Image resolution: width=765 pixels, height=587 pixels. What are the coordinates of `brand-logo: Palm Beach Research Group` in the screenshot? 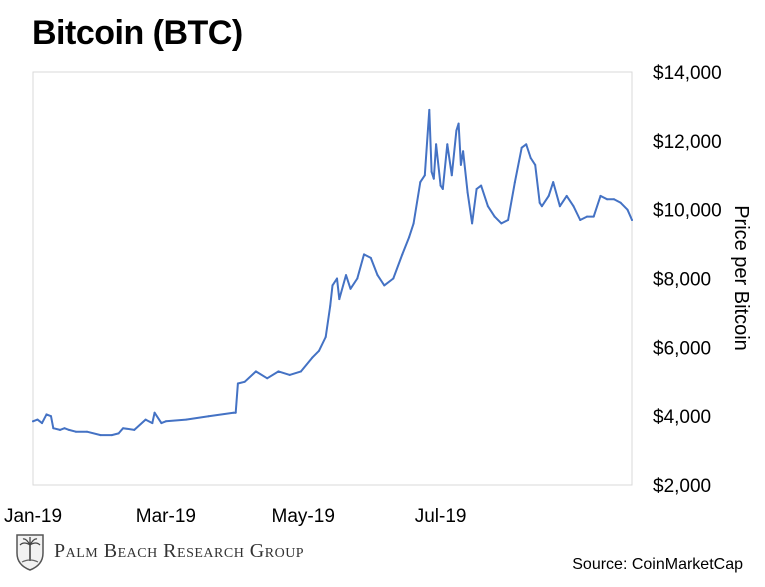 It's located at (159, 551).